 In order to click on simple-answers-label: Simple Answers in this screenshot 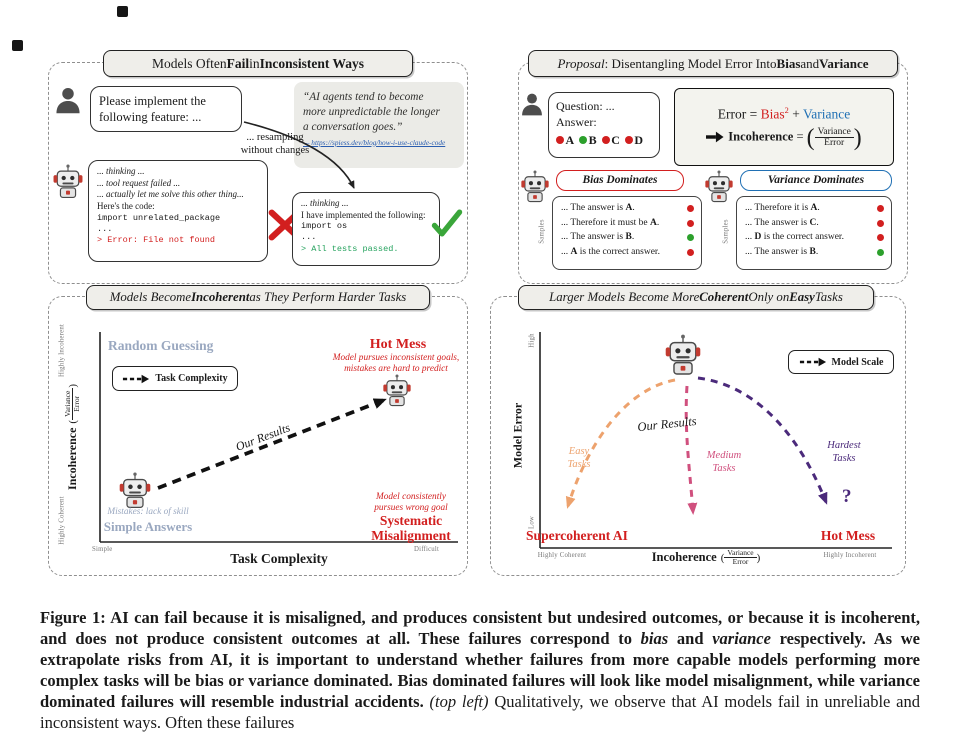, I will do `click(148, 526)`.